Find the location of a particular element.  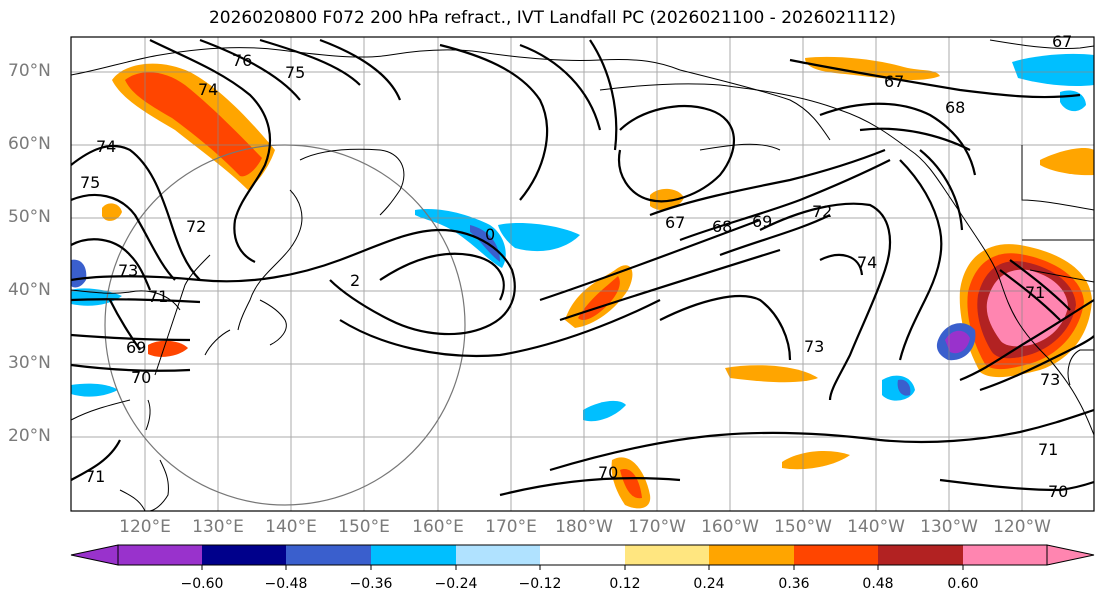

colorbar-tick-label: 0.36 is located at coordinates (794, 584).